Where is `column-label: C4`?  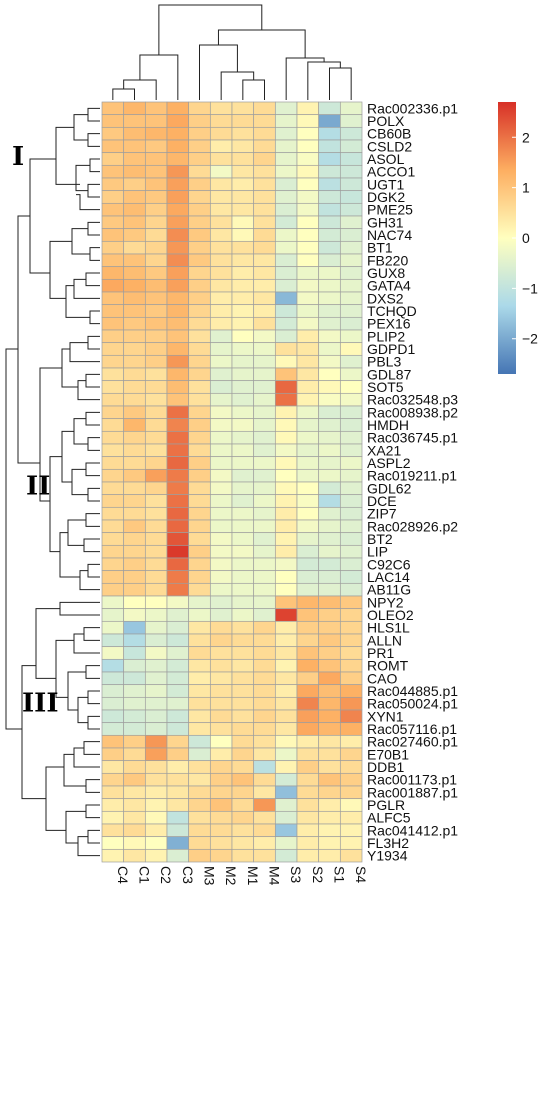 column-label: C4 is located at coordinates (123, 875).